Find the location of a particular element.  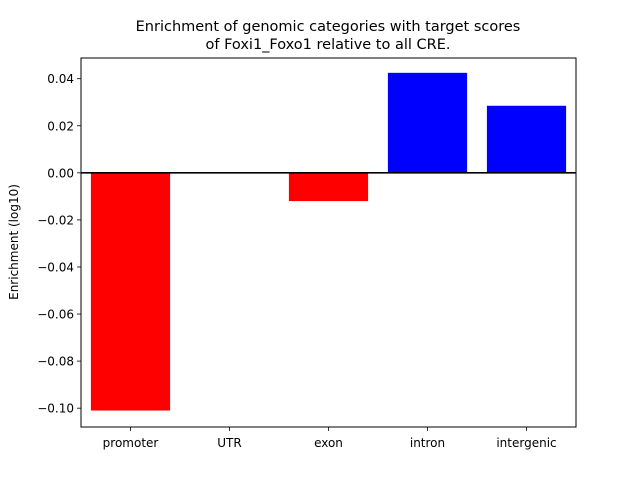

x-axis-ticks: promoter UTR exon intron intergenic is located at coordinates (330, 438).